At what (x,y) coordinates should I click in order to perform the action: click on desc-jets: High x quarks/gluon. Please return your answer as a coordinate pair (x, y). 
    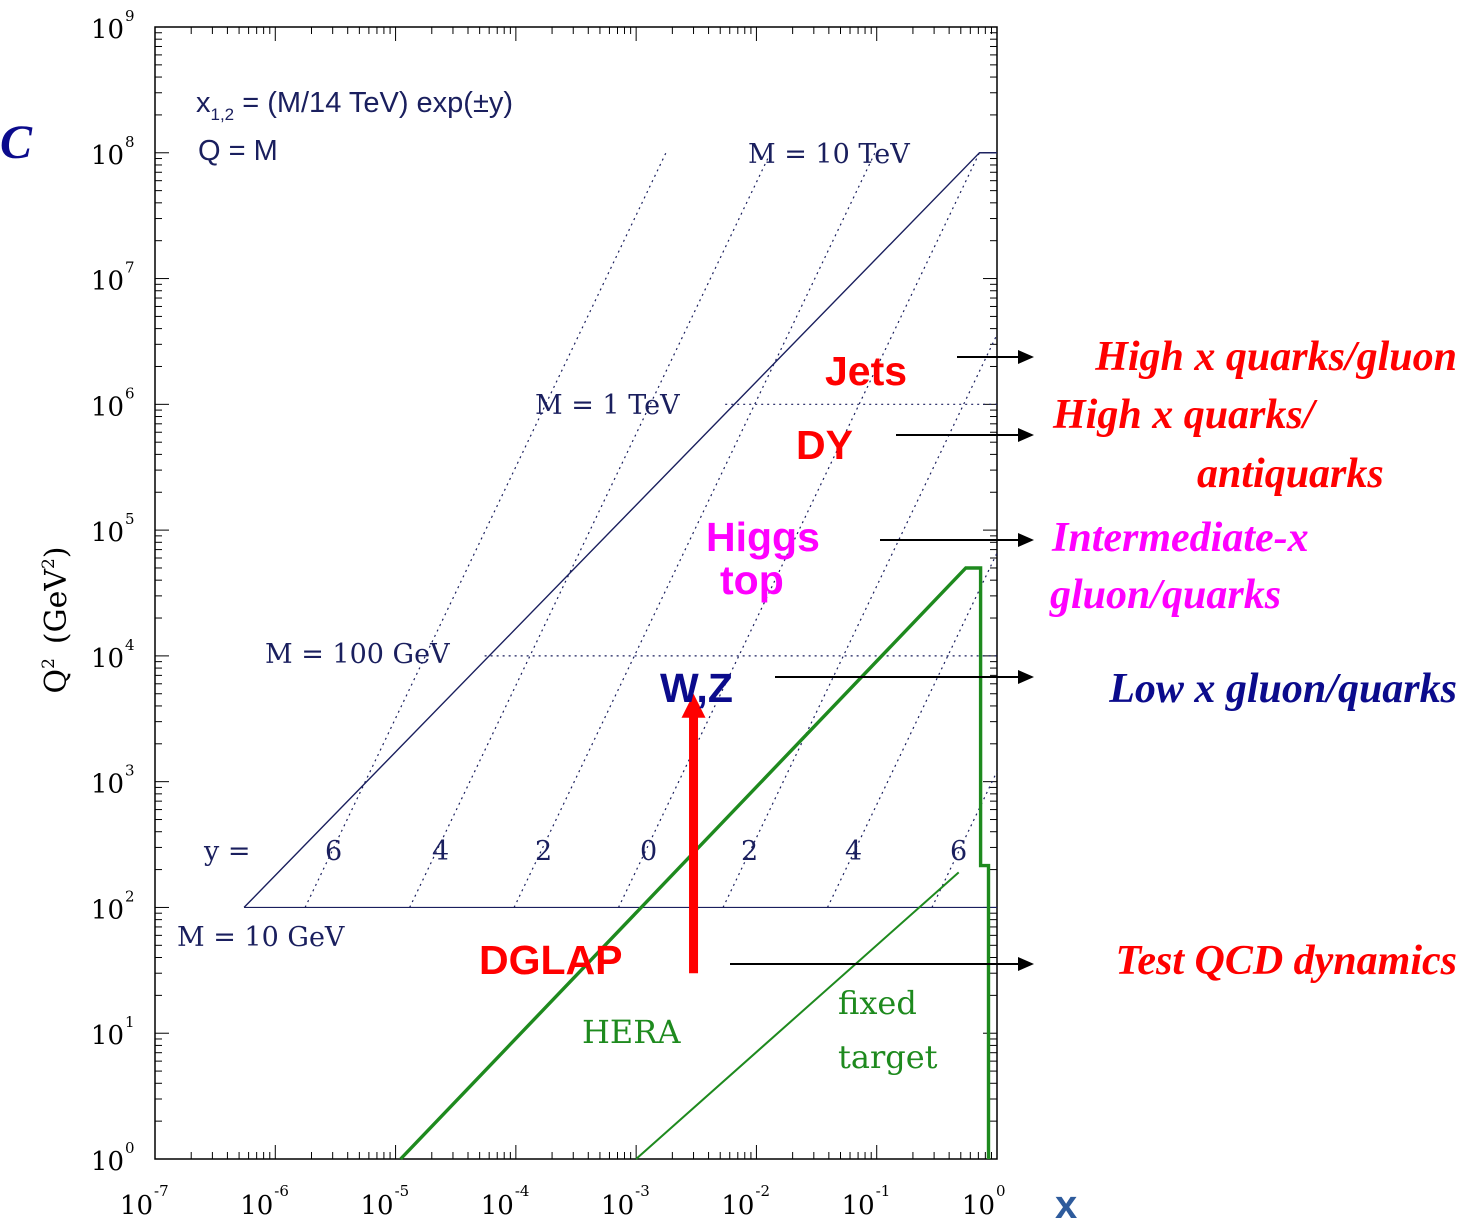
    Looking at the image, I should click on (1275, 357).